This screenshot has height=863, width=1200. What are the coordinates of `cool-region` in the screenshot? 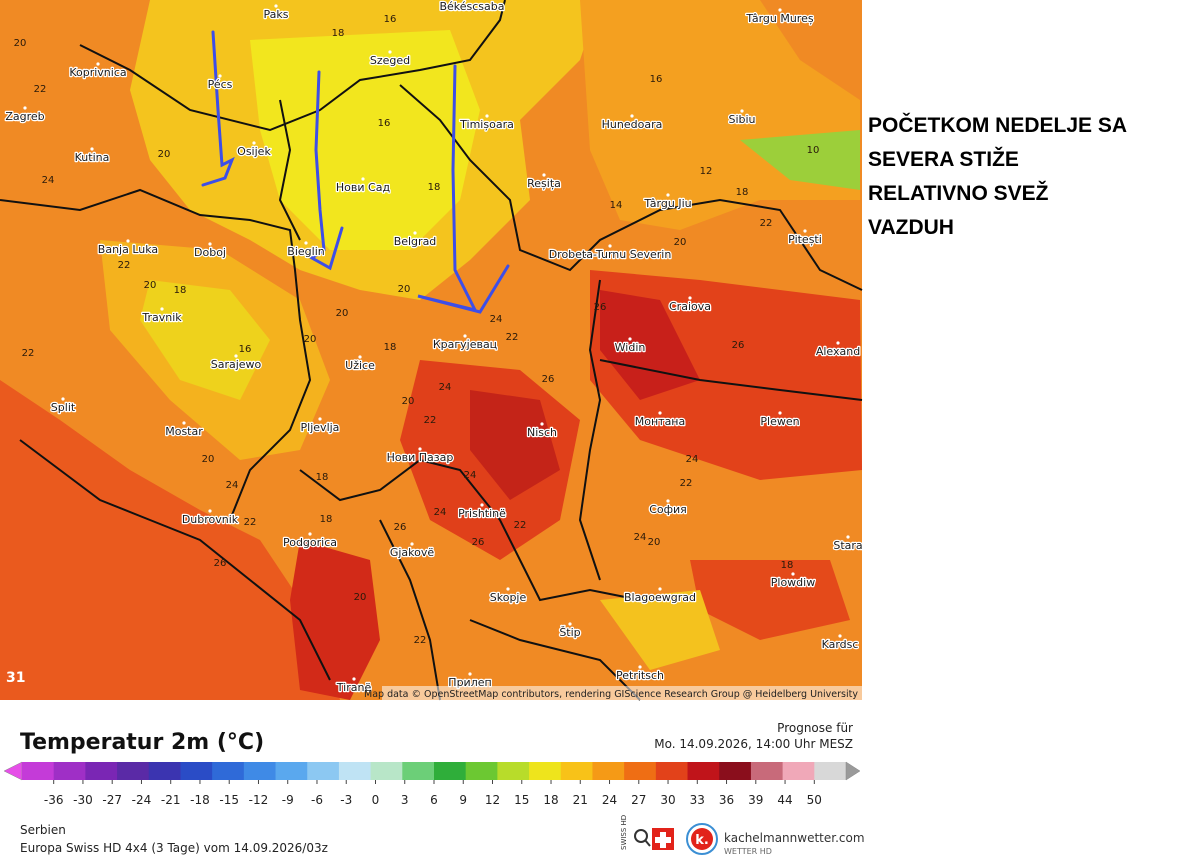 It's located at (660, 630).